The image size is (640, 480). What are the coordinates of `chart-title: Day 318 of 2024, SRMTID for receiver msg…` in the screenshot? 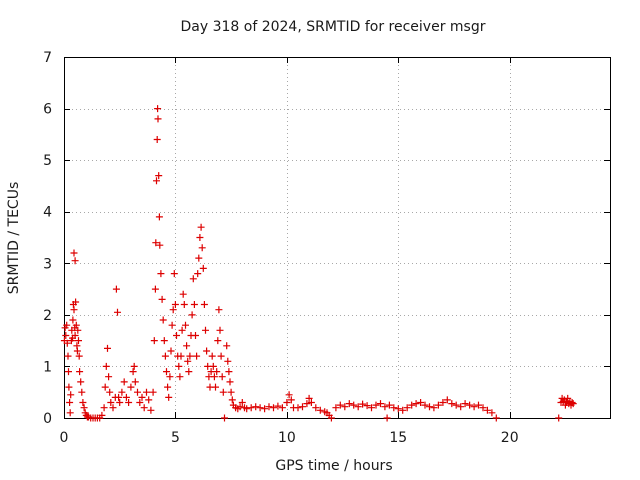 It's located at (333, 27).